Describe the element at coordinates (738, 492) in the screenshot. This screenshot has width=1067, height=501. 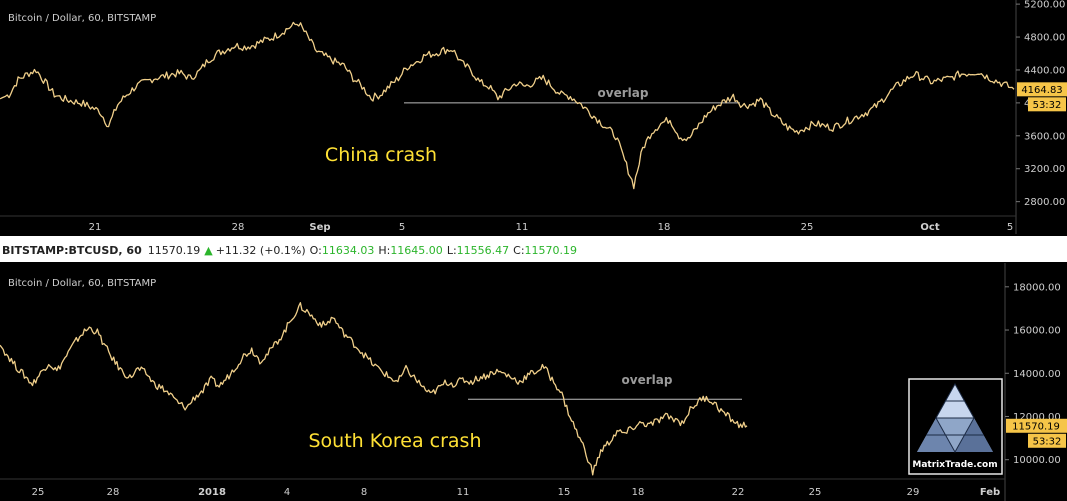
I see `x-tick-label: 22` at that location.